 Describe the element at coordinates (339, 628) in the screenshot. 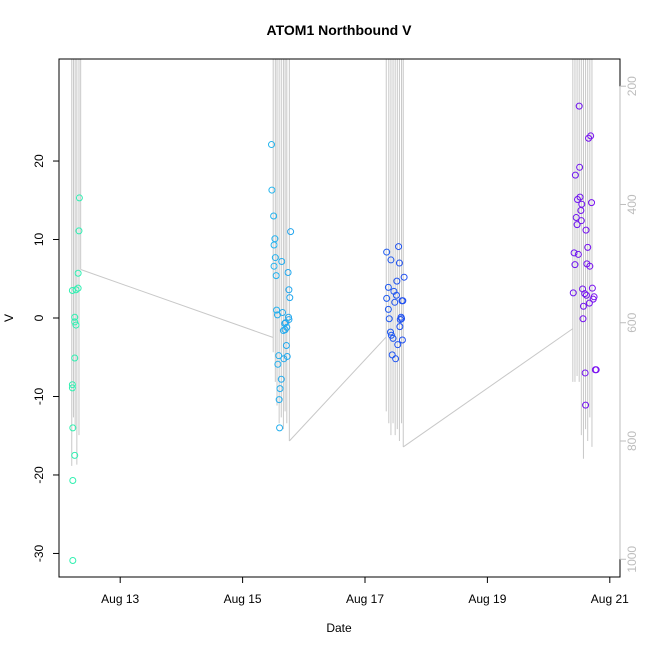

I see `x-axis-label: Date` at that location.